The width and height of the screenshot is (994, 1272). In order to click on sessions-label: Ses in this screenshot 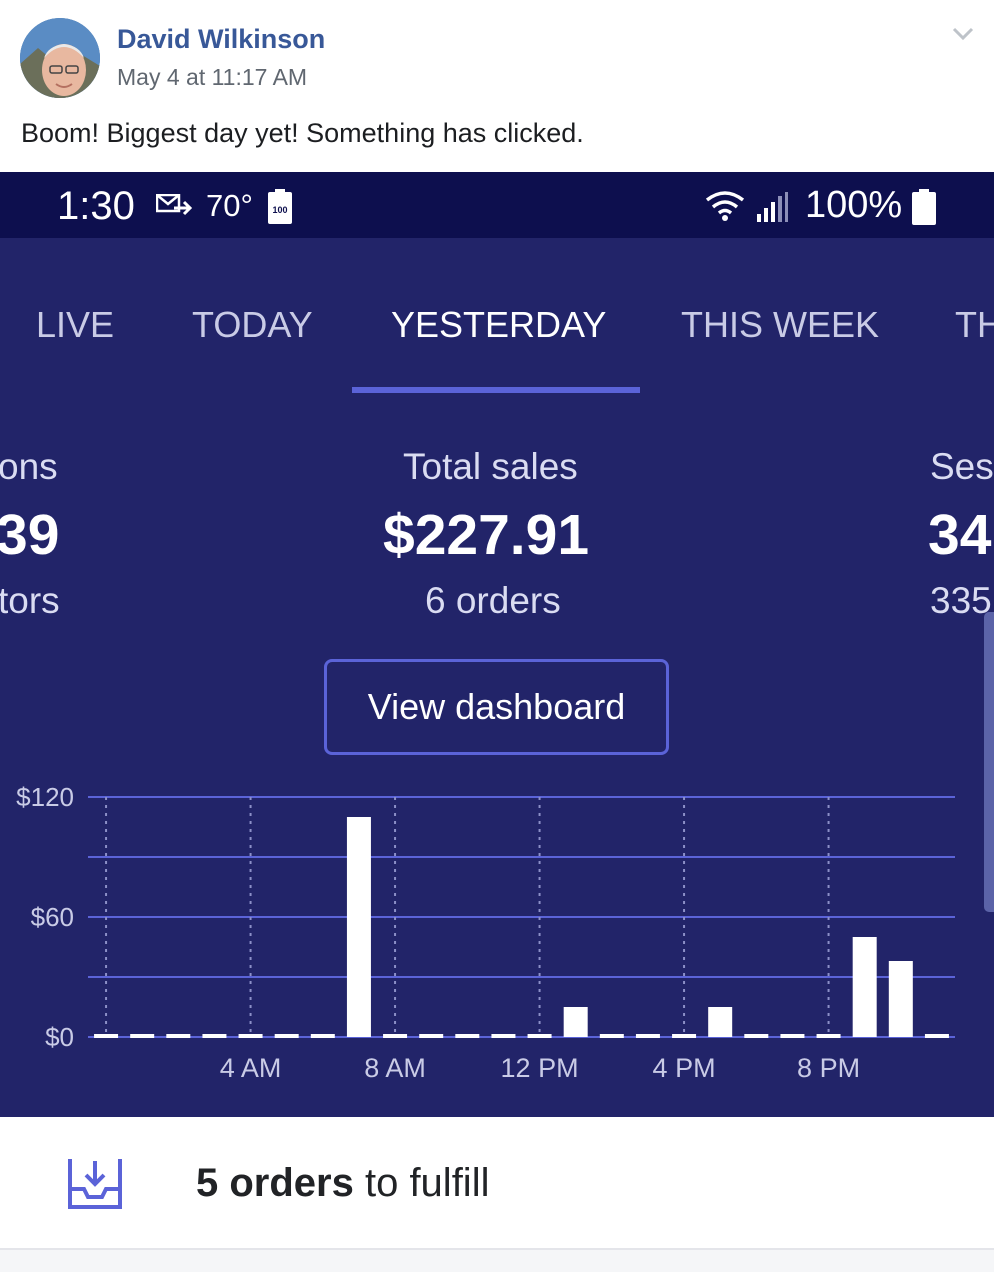, I will do `click(962, 466)`.